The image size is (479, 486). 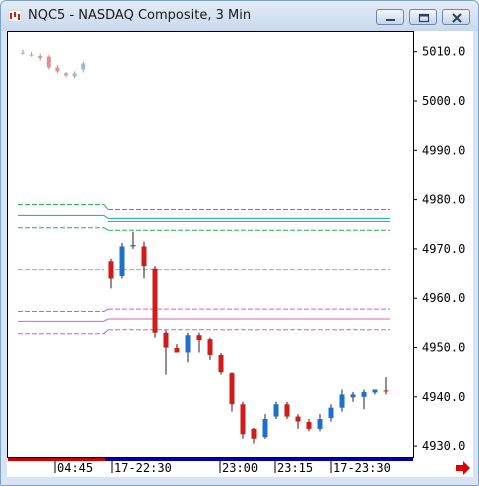 I want to click on minimize-button, so click(x=390, y=17).